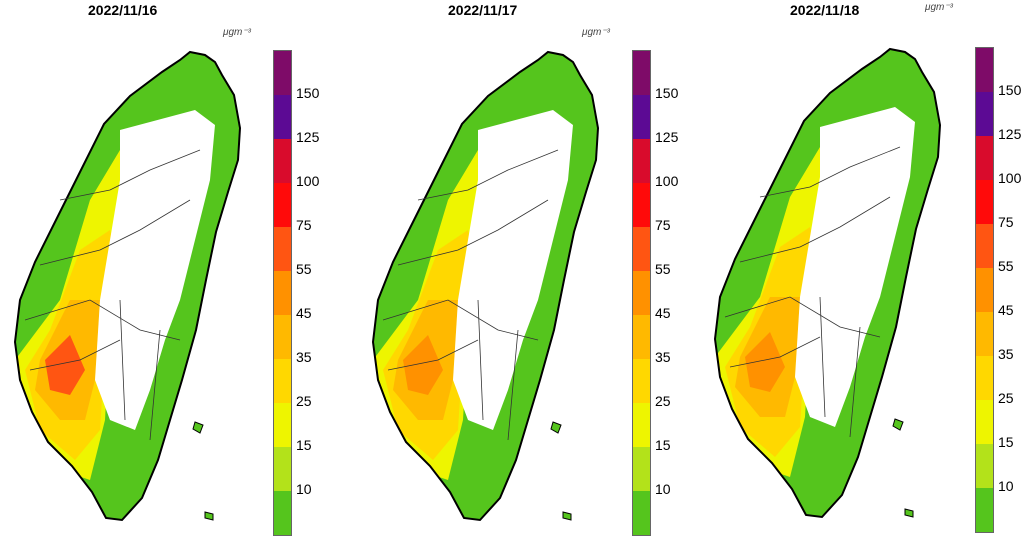 Image resolution: width=1024 pixels, height=538 pixels. I want to click on map-date-title: 2022/11/16, so click(123, 10).